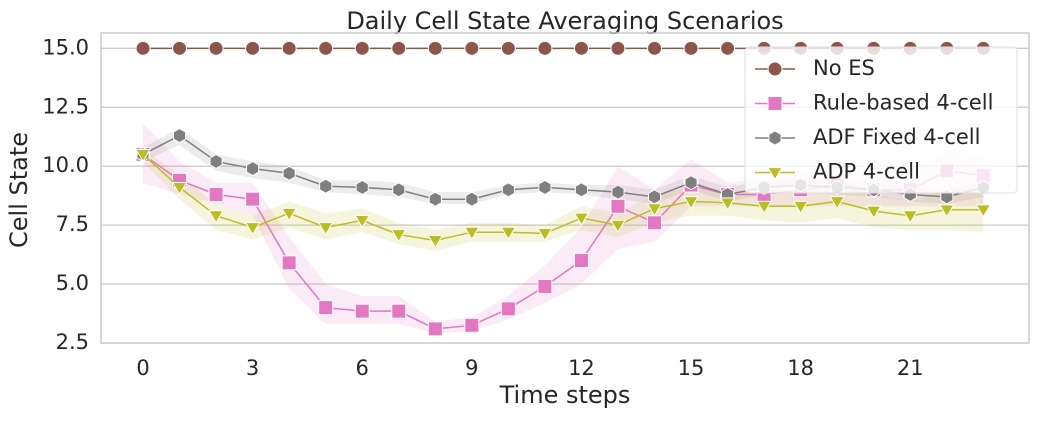 The width and height of the screenshot is (1039, 421). Describe the element at coordinates (581, 368) in the screenshot. I see `x-tick-label: 12` at that location.